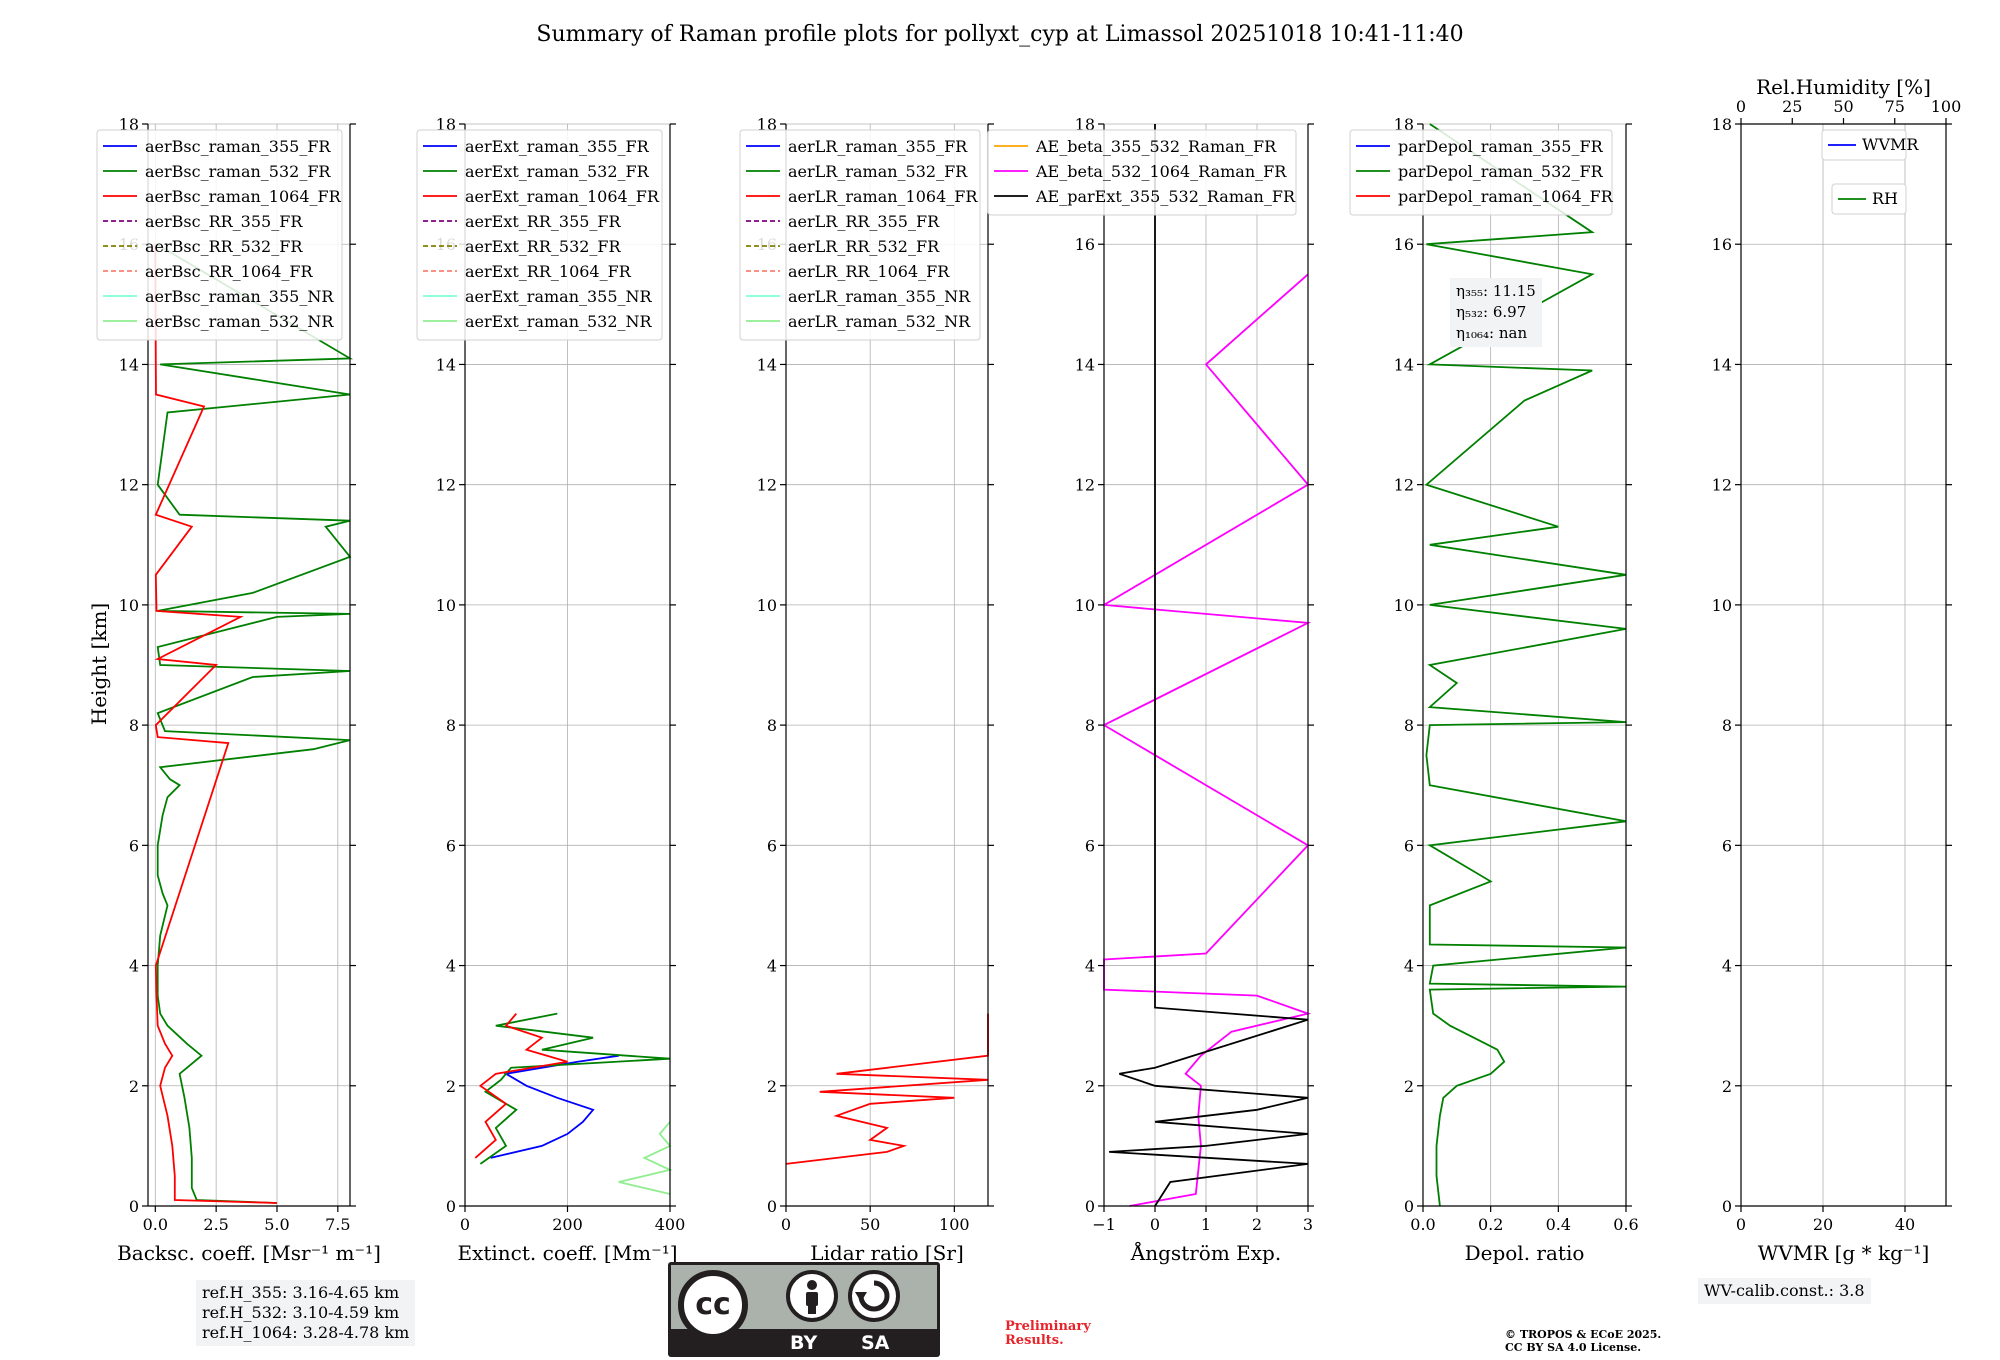 The width and height of the screenshot is (2000, 1360). I want to click on series-parDepol_raman_532_FR, so click(1525, 665).